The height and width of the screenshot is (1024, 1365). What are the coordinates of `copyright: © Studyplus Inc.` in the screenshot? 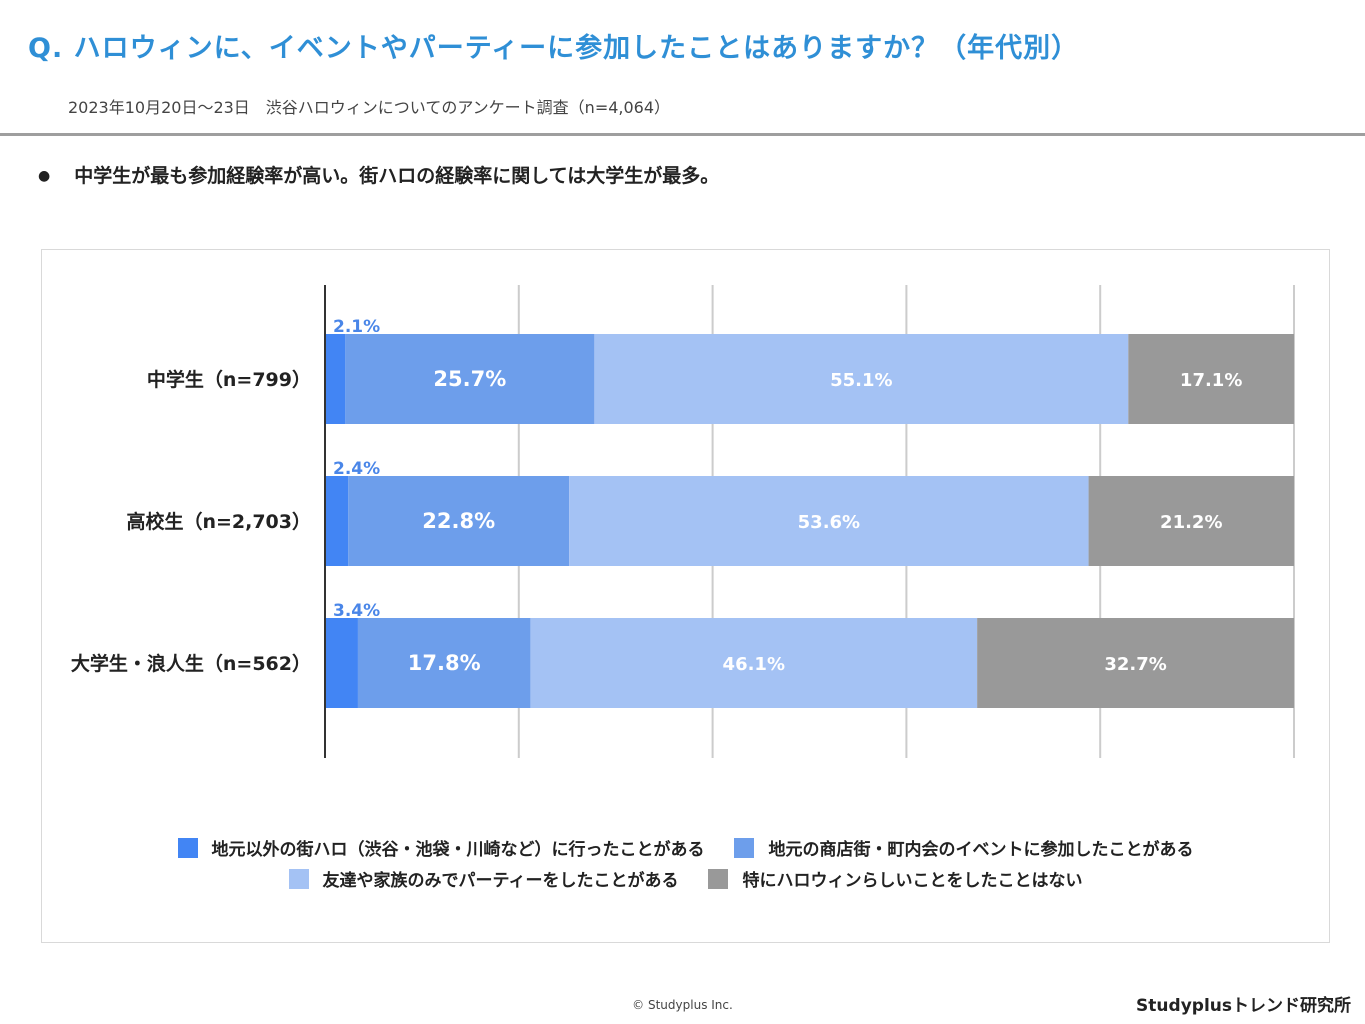 It's located at (682, 1005).